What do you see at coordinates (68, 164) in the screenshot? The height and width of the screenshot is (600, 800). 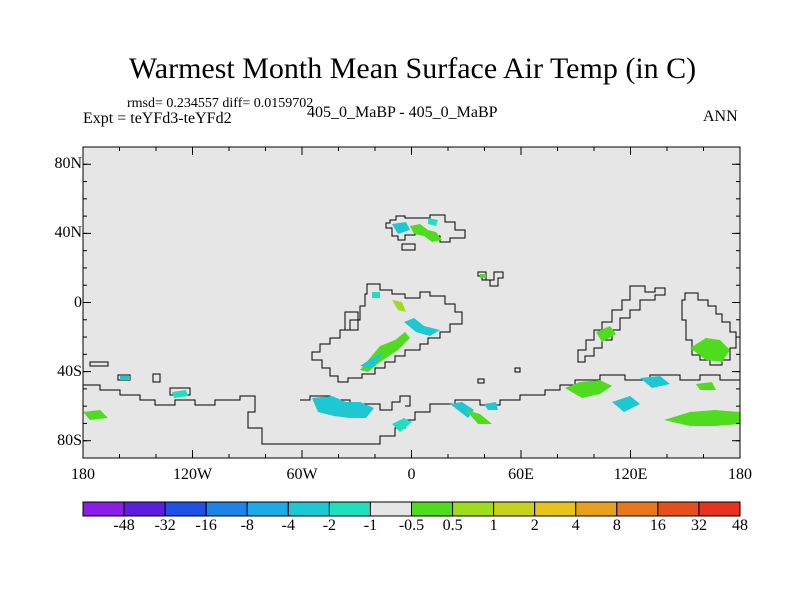 I see `lat-tick-label: 80N` at bounding box center [68, 164].